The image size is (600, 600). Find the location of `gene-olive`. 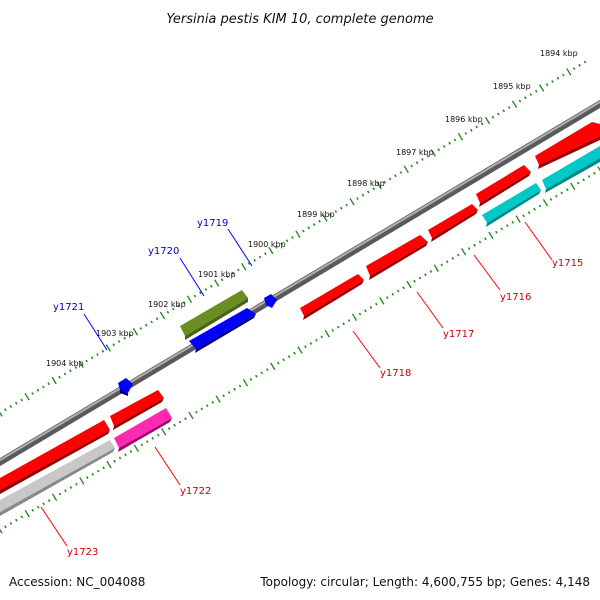

gene-olive is located at coordinates (214, 315).